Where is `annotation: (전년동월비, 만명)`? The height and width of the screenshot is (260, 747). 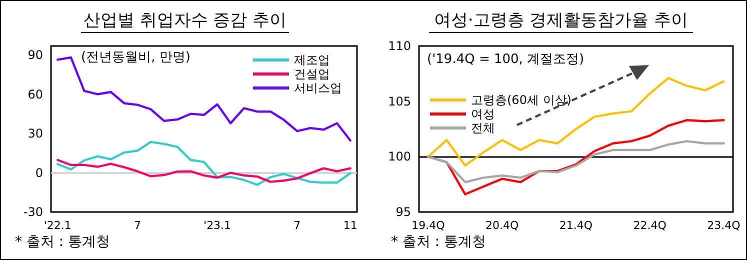 annotation: (전년동월비, 만명) is located at coordinates (135, 57).